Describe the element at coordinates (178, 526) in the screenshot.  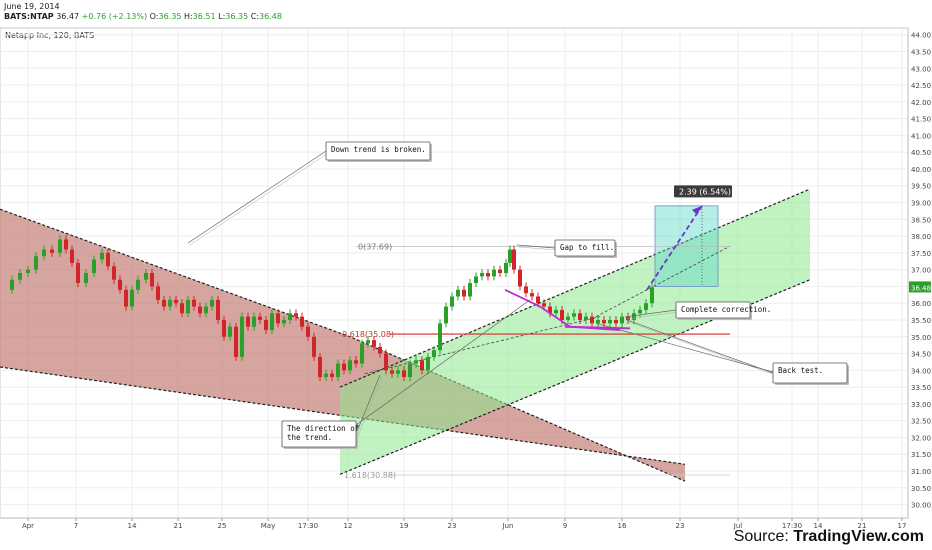
I see `x-tick-label: 21` at that location.